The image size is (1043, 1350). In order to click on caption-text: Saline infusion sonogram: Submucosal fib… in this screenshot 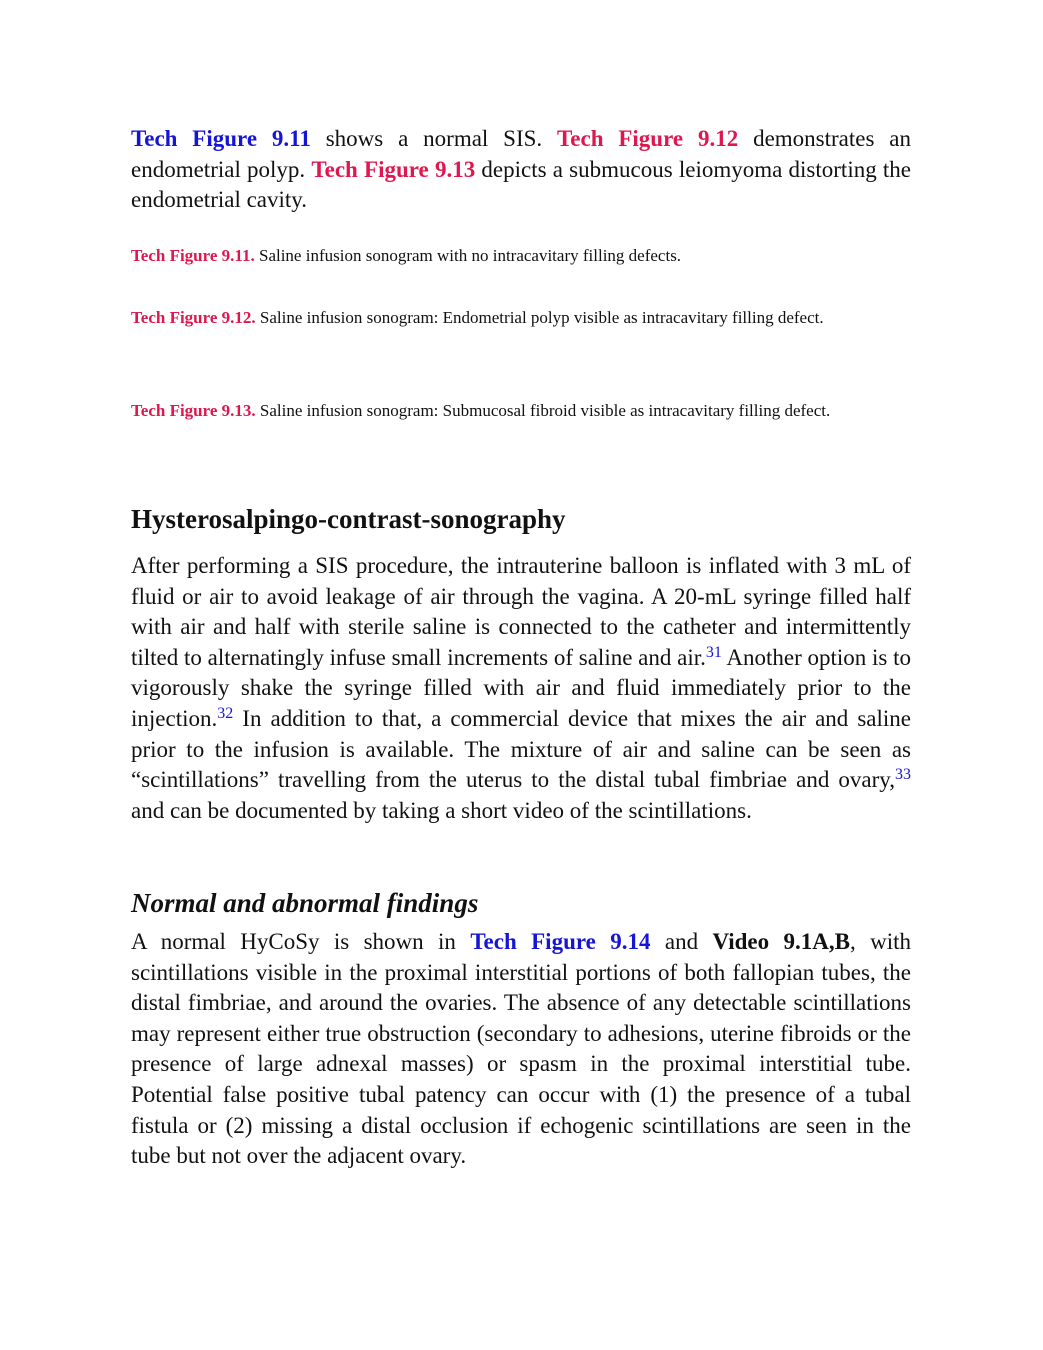, I will do `click(543, 410)`.